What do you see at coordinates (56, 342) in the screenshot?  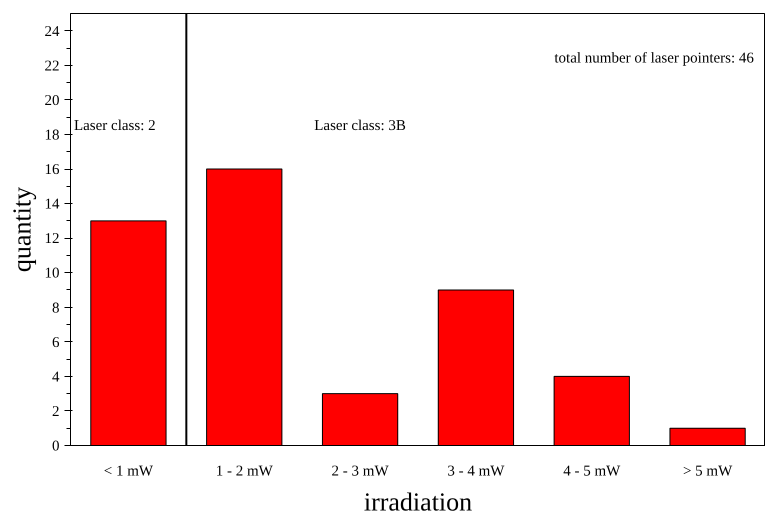 I see `y-tick-label: 6` at bounding box center [56, 342].